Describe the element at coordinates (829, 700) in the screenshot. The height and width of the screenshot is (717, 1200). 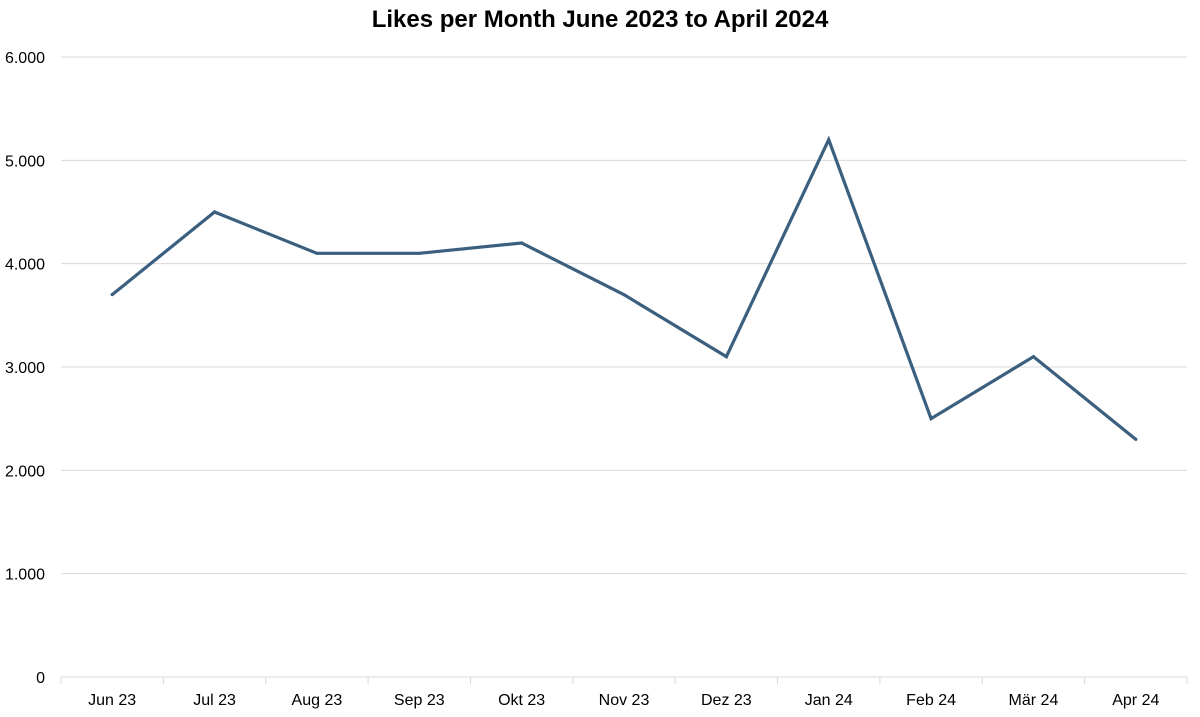
I see `x-tick-label: Jan 24` at that location.